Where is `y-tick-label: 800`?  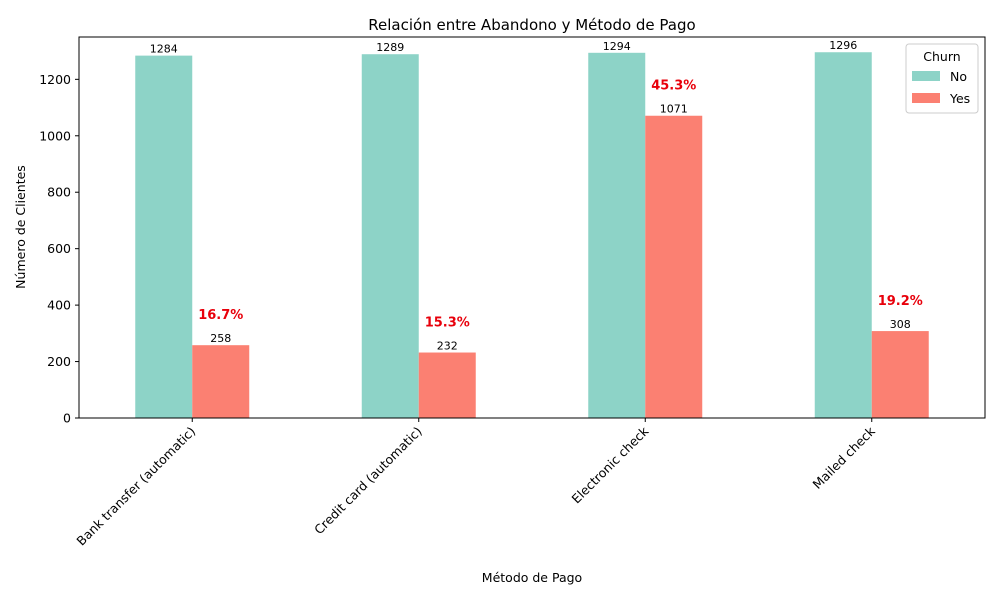 y-tick-label: 800 is located at coordinates (59, 192).